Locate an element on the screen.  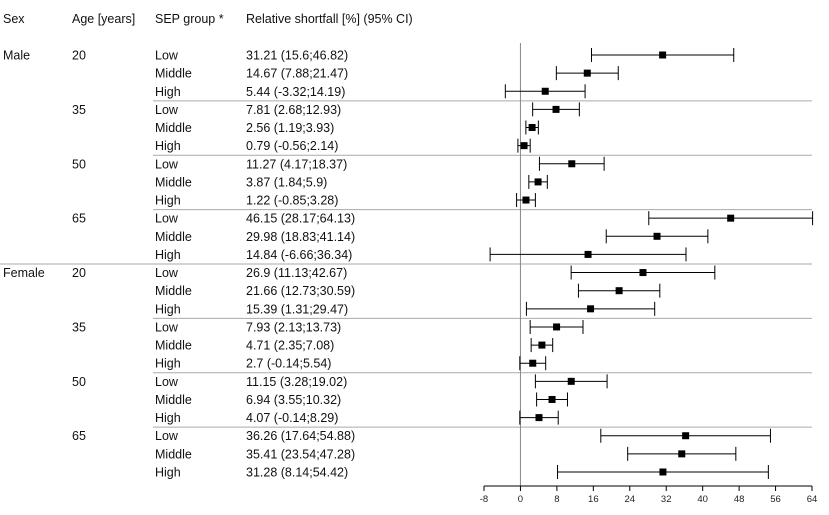
estimate-ci-label: 4.71 (2.35;7.08) is located at coordinates (290, 346).